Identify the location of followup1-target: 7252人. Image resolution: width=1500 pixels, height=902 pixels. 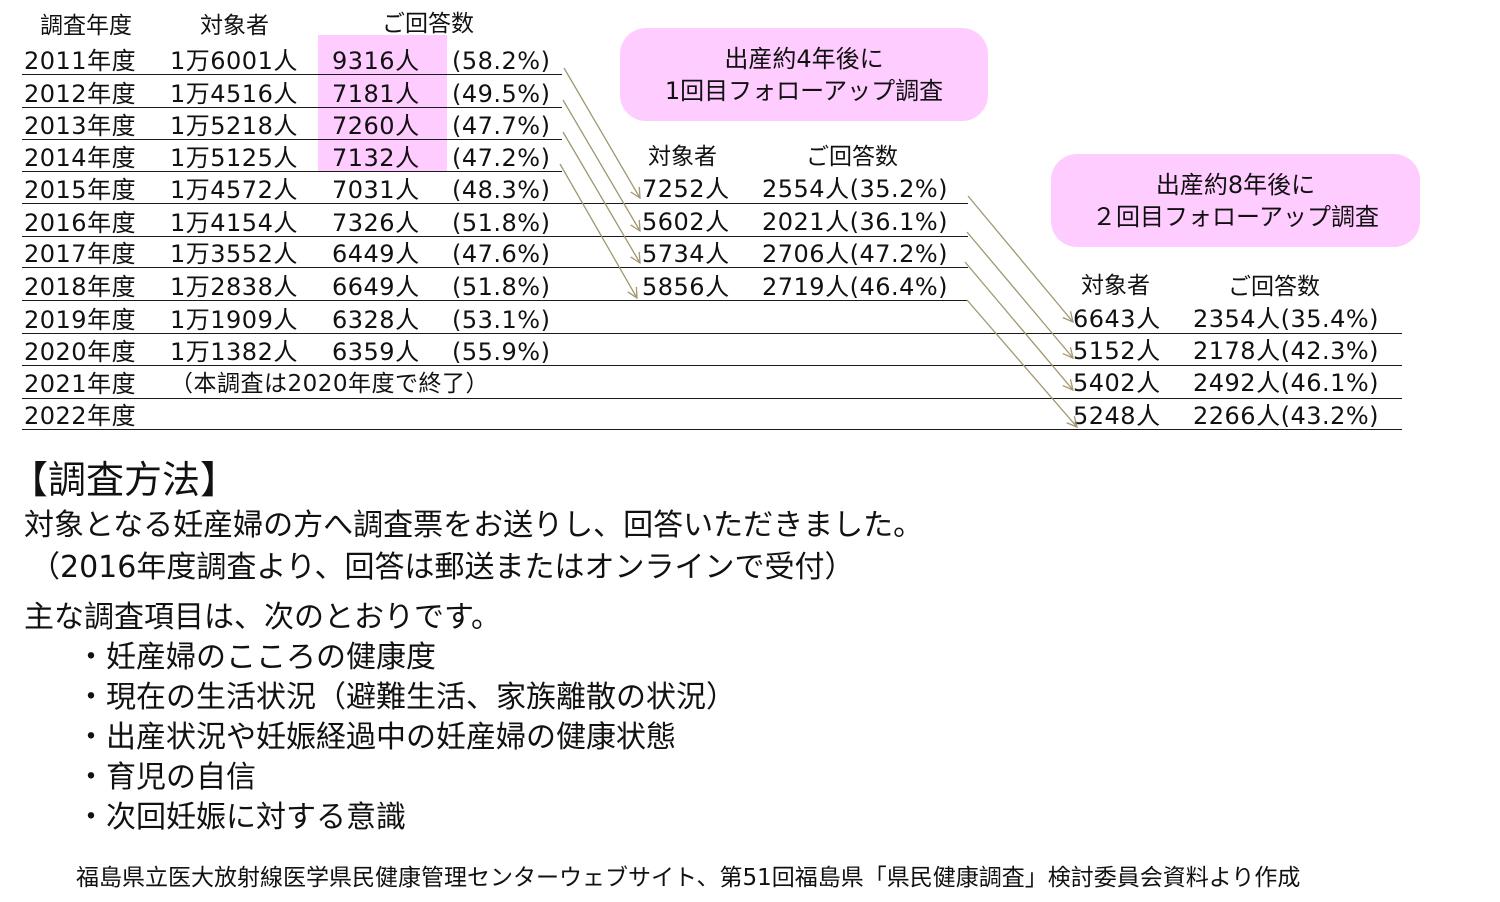
(686, 189).